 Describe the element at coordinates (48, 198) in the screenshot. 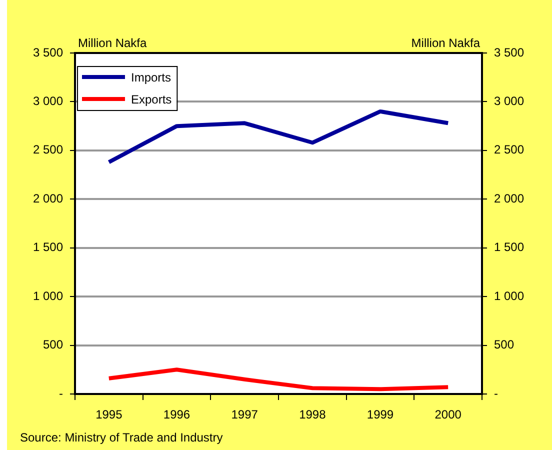

I see `y-tick-label: 2 000` at that location.